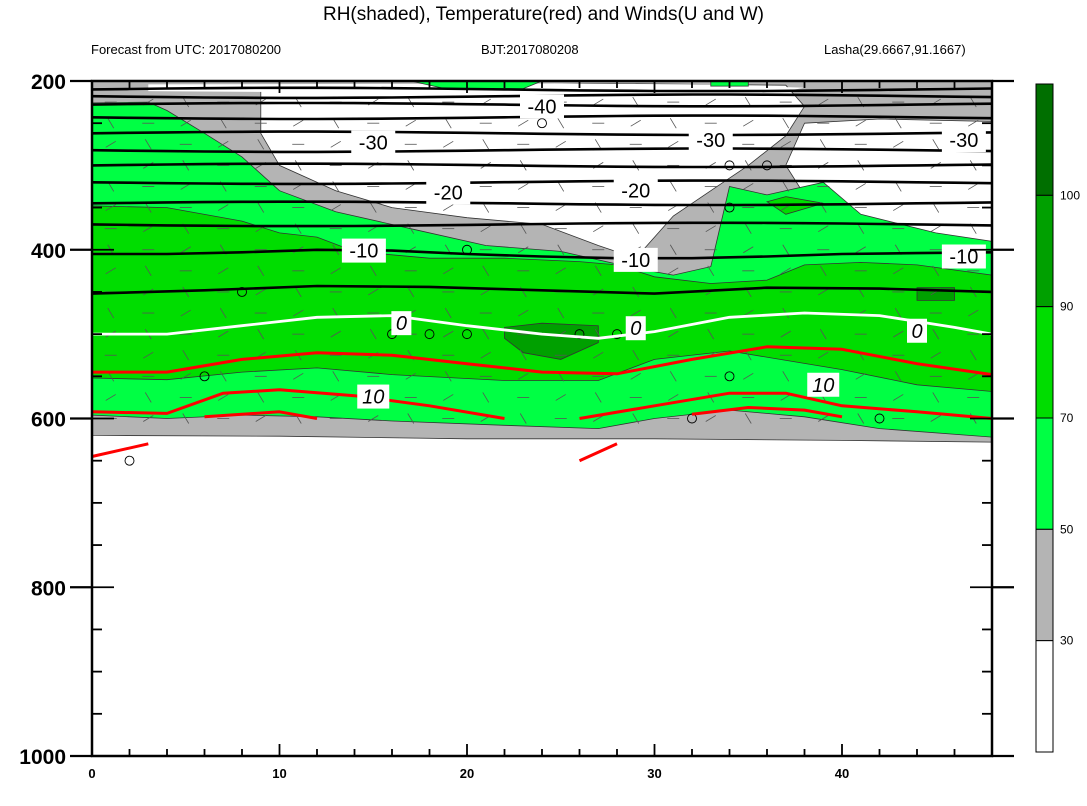 The width and height of the screenshot is (1087, 806). I want to click on bjt-subtitle: BJT:2017080208, so click(530, 49).